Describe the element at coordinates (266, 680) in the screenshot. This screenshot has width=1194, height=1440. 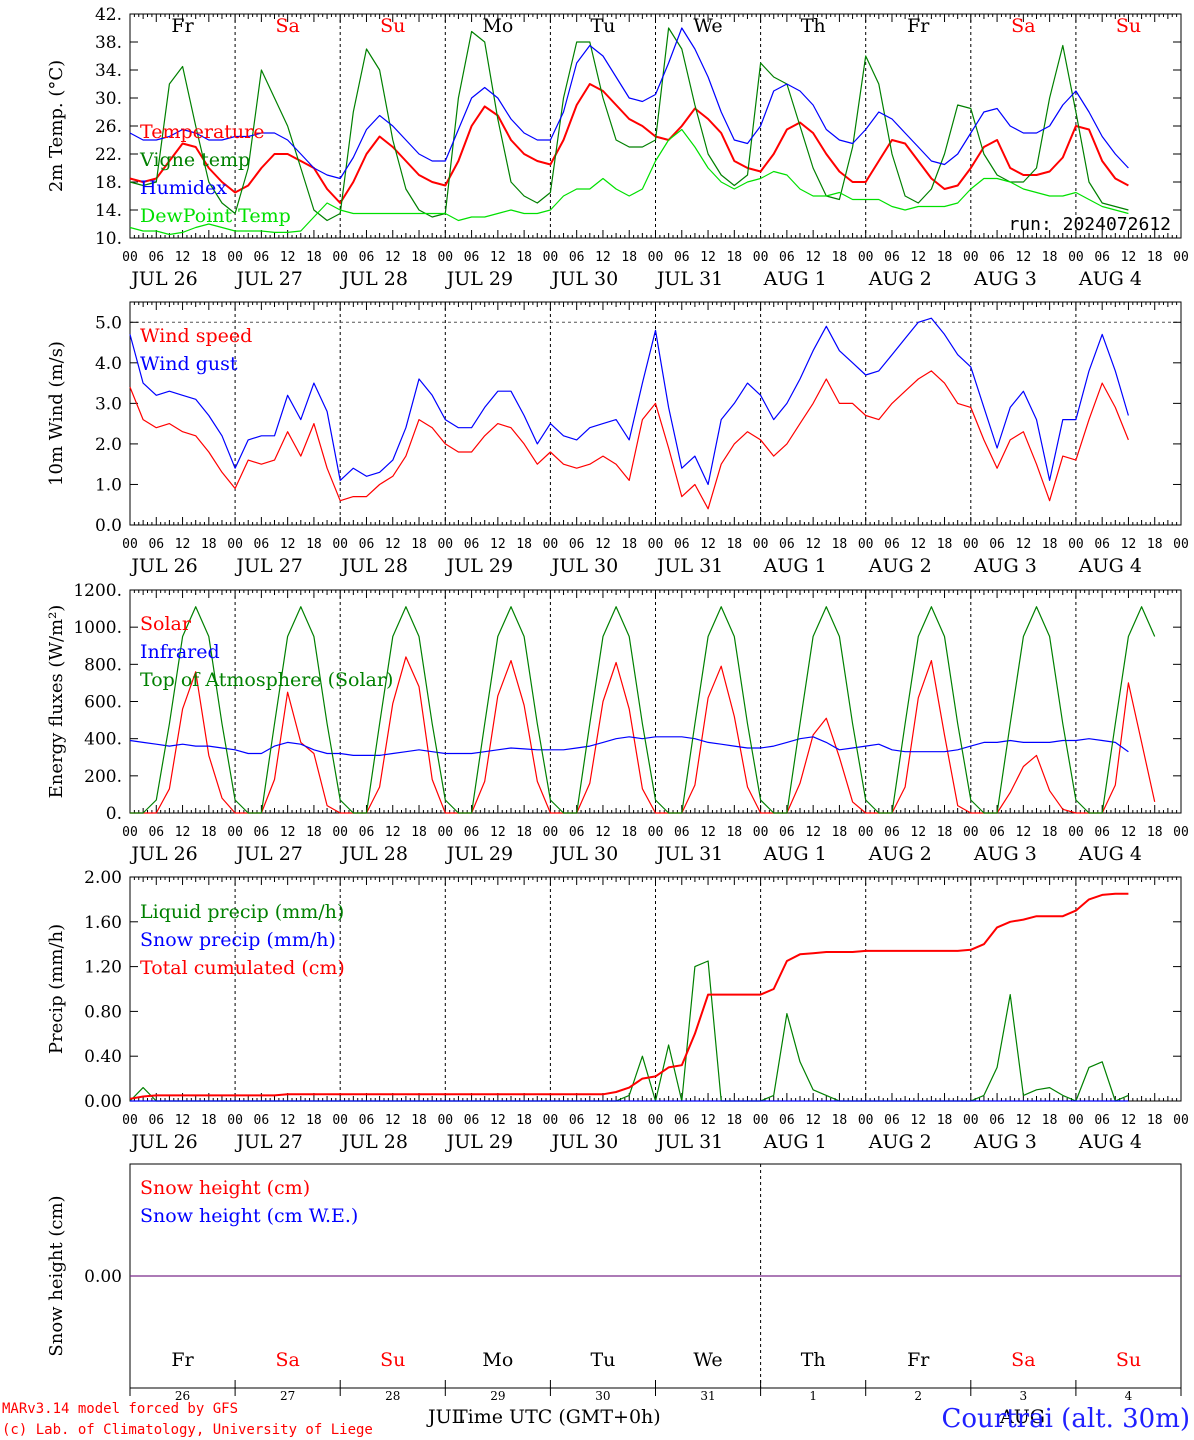
I see `legend-entry: Top of Atmosphere (Solar)` at that location.